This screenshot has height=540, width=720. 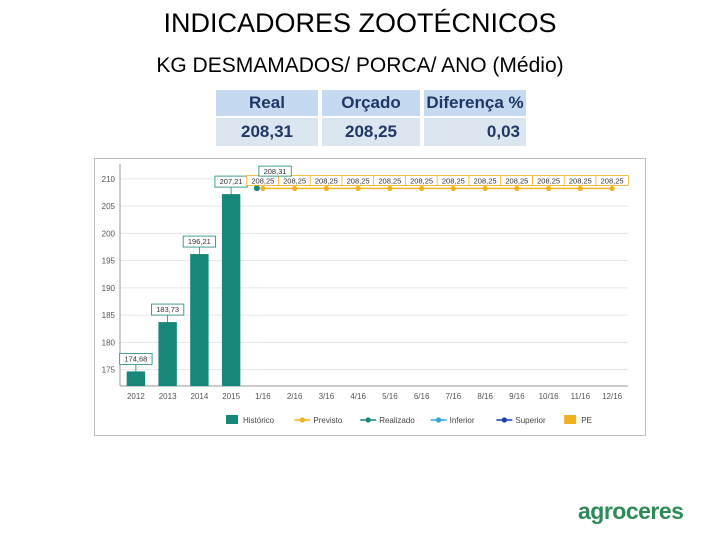 I want to click on x-tick-label: 2013, so click(x=168, y=396).